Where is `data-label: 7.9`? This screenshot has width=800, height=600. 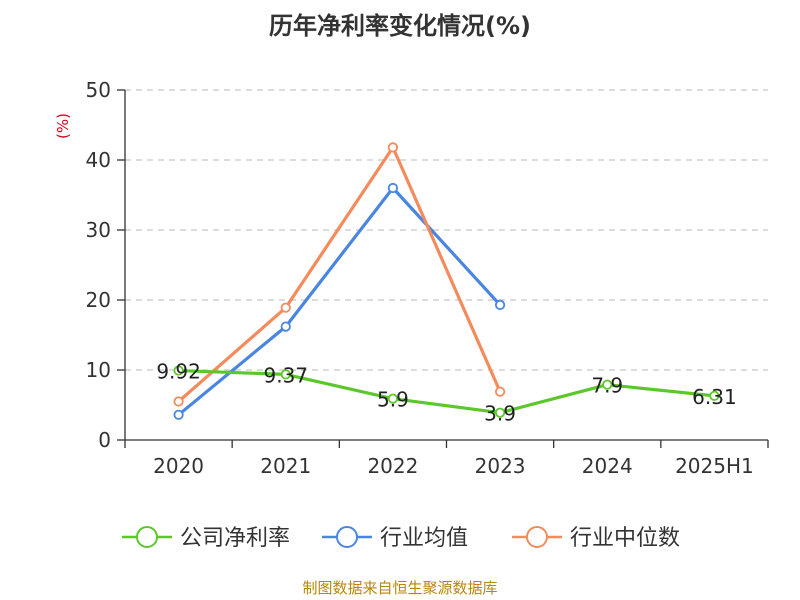 data-label: 7.9 is located at coordinates (607, 386).